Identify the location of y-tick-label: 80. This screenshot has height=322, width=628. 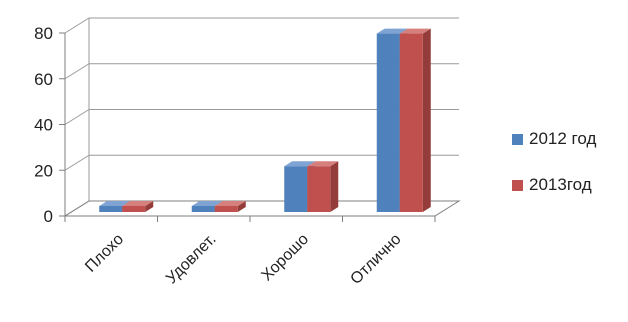
(43, 33).